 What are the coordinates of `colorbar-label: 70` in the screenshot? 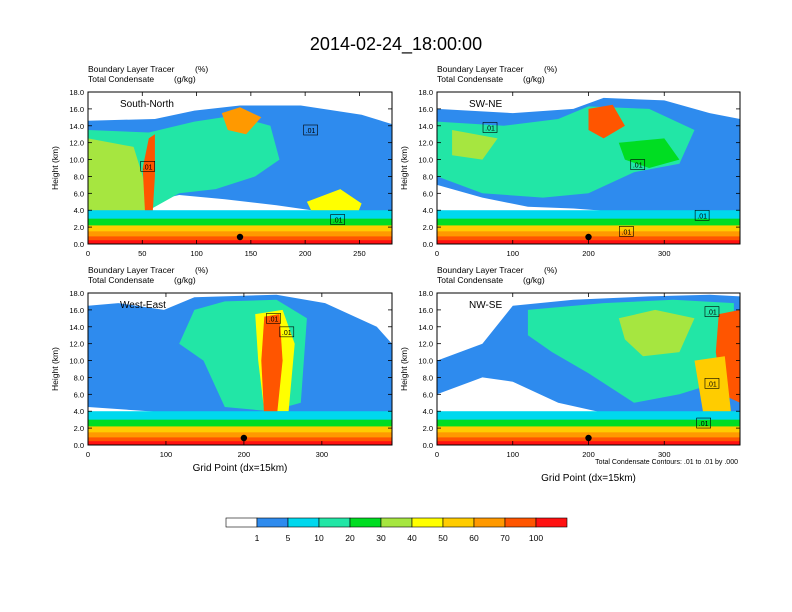 It's located at (505, 538).